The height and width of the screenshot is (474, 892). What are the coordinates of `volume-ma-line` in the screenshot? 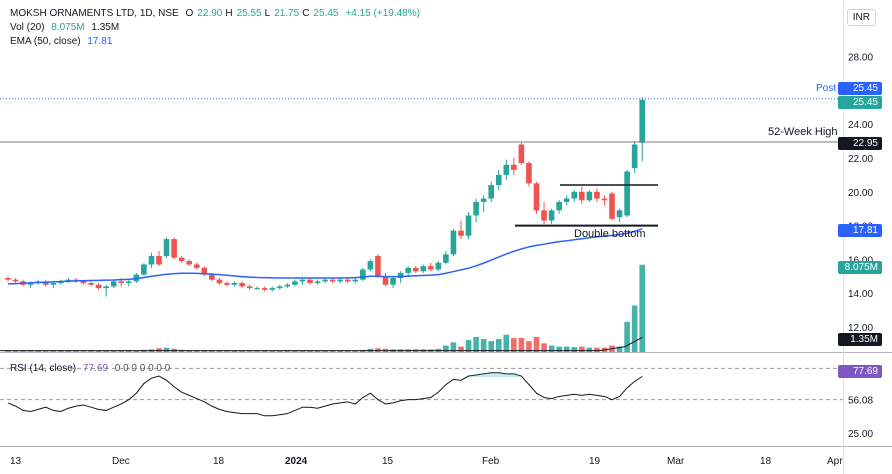 It's located at (321, 344).